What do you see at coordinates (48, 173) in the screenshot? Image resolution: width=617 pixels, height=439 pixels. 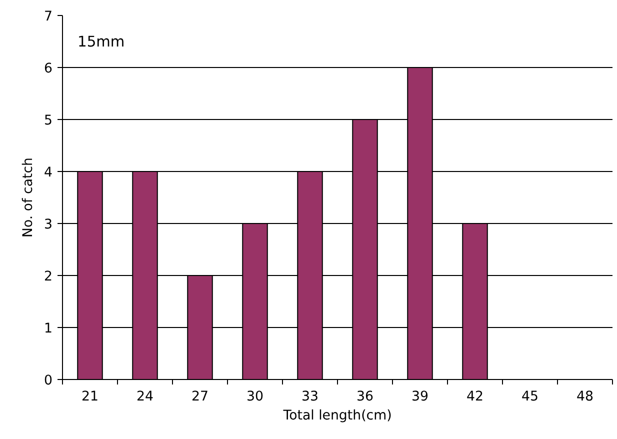 I see `y-tick-label: 4` at bounding box center [48, 173].